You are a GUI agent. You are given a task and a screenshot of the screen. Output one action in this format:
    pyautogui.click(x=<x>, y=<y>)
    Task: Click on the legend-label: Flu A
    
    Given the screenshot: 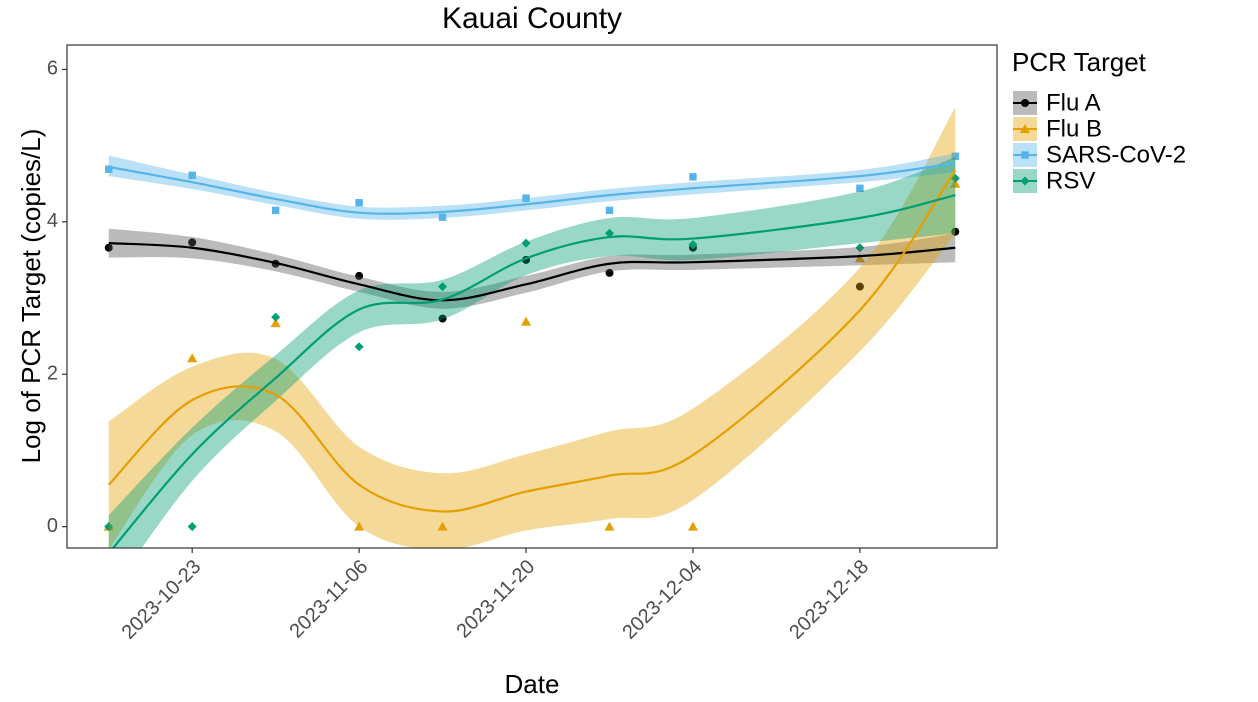 What is the action you would take?
    pyautogui.click(x=1073, y=102)
    